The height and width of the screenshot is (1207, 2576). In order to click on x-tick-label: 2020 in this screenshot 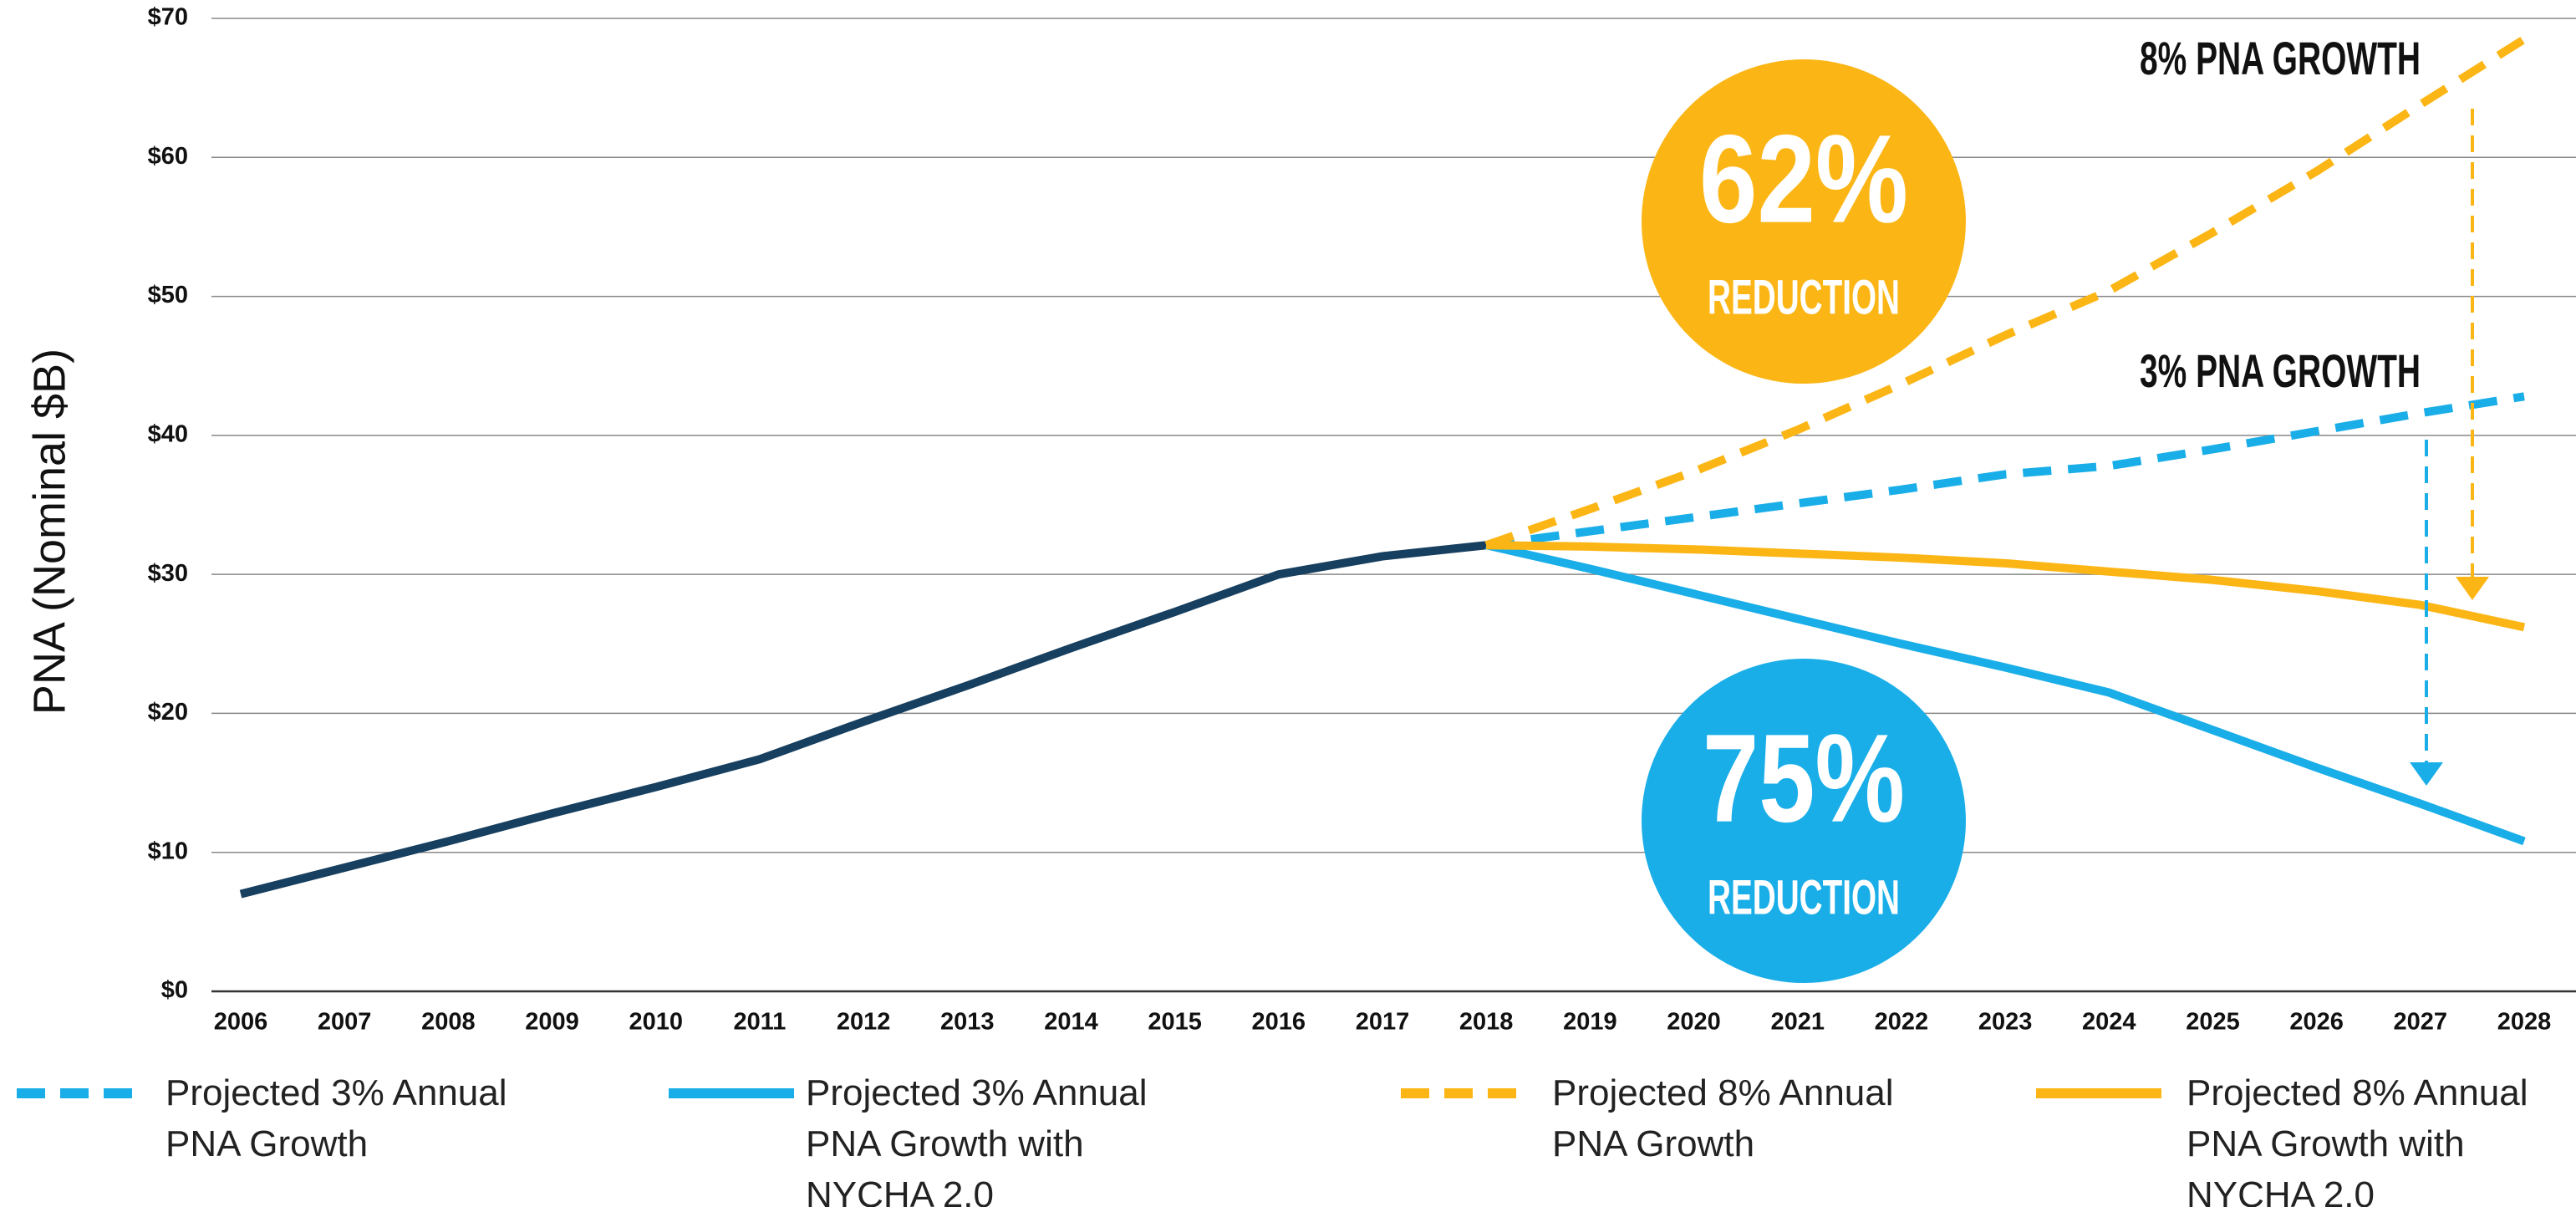, I will do `click(1694, 1023)`.